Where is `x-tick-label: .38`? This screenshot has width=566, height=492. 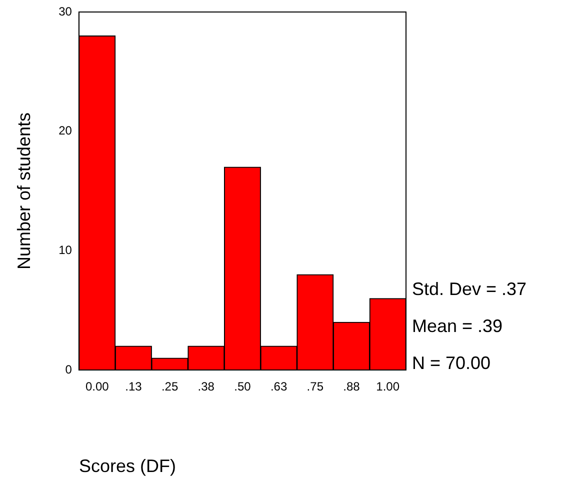
x-tick-label: .38 is located at coordinates (206, 387).